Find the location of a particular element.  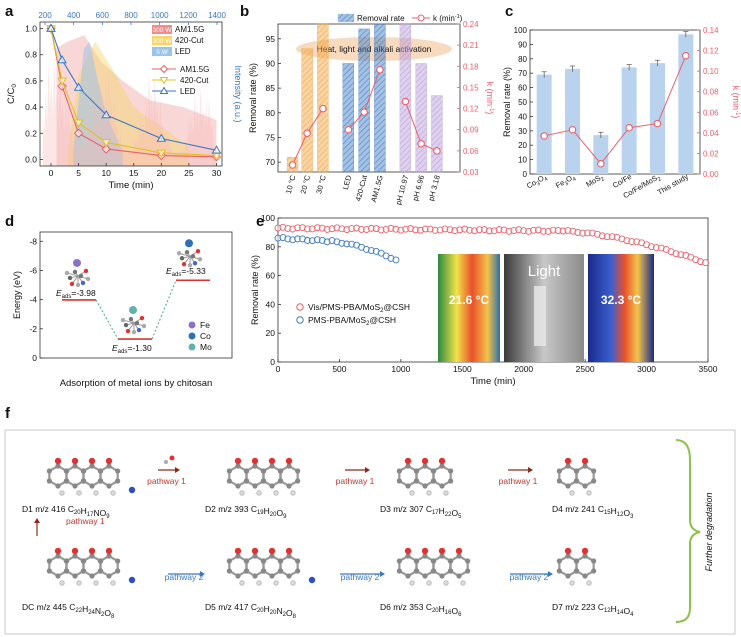

y-tick-label: 60 is located at coordinates (522, 88).